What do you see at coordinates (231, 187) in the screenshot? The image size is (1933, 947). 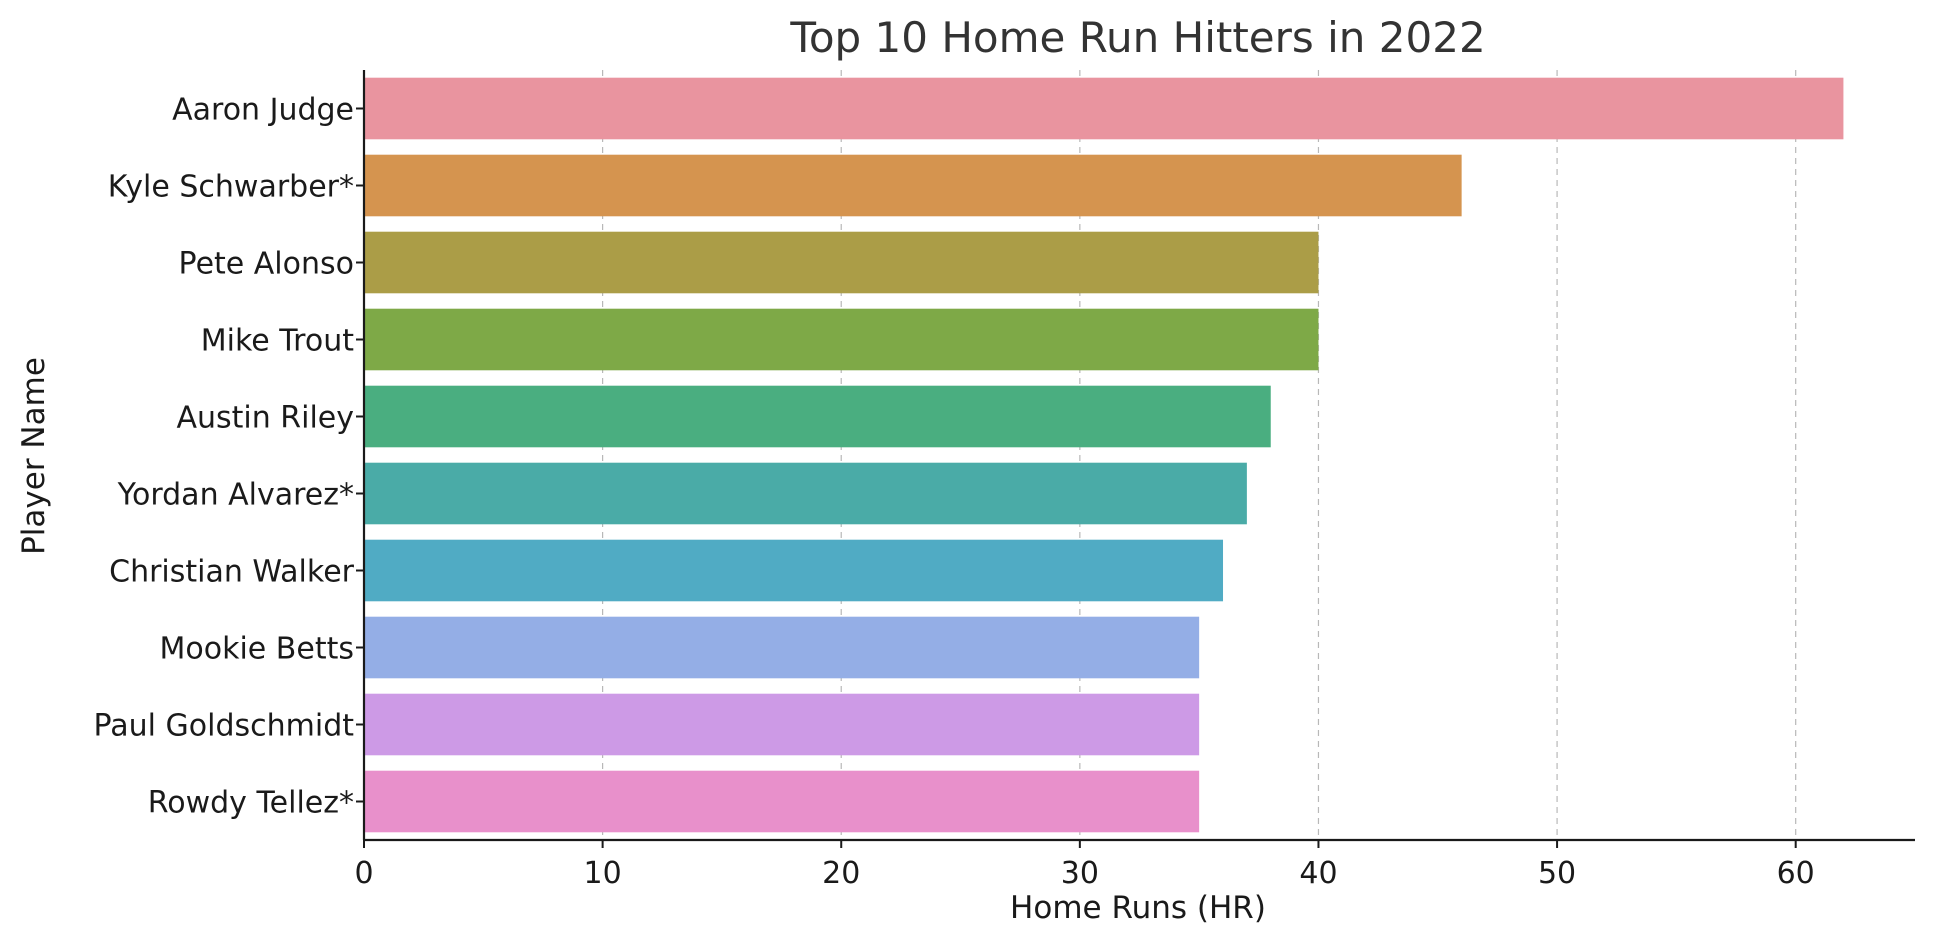 I see `category-label: Kyle Schwarber*` at bounding box center [231, 187].